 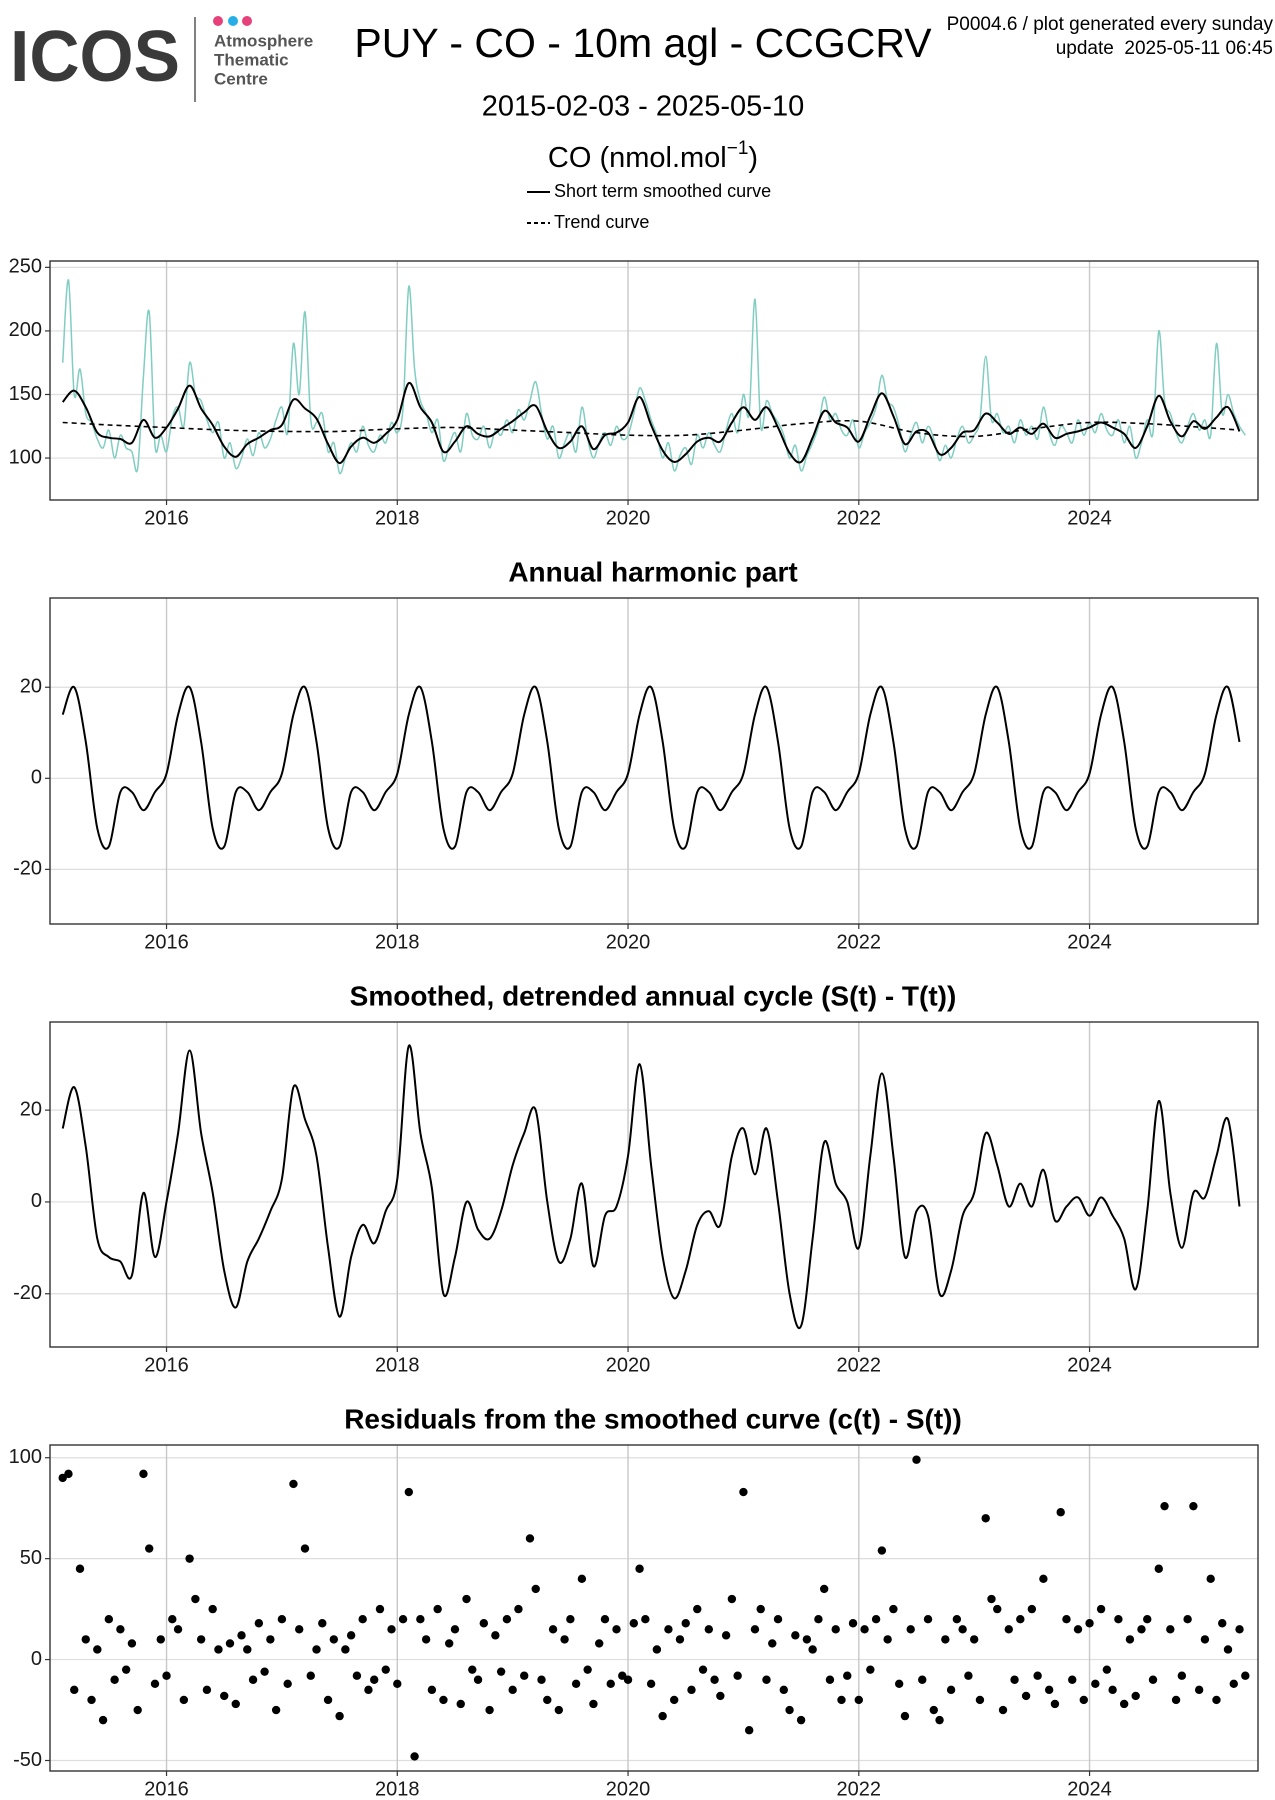 I want to click on x-tick-label: 2018, so click(x=397, y=518).